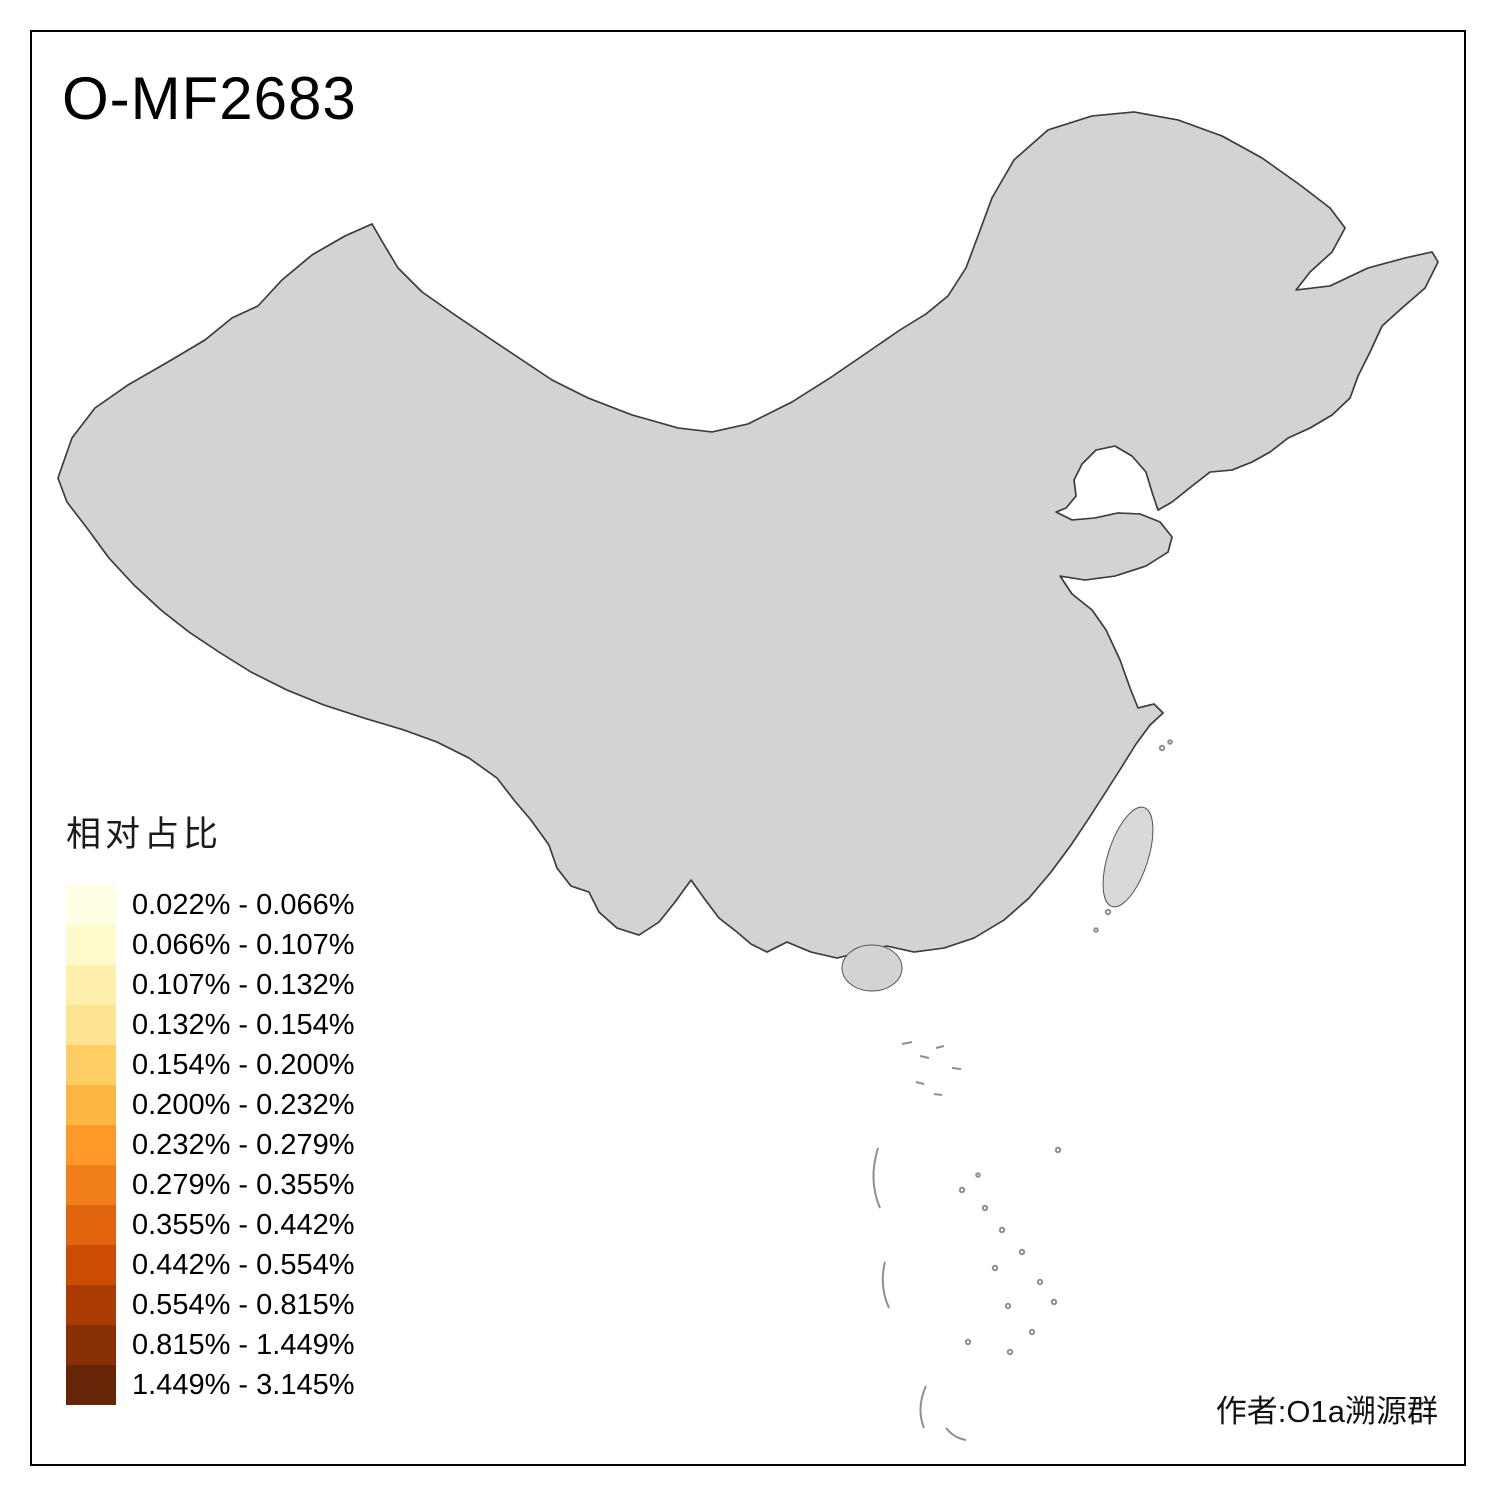  What do you see at coordinates (243, 1144) in the screenshot?
I see `legend-label: 0.232% - 0.279%` at bounding box center [243, 1144].